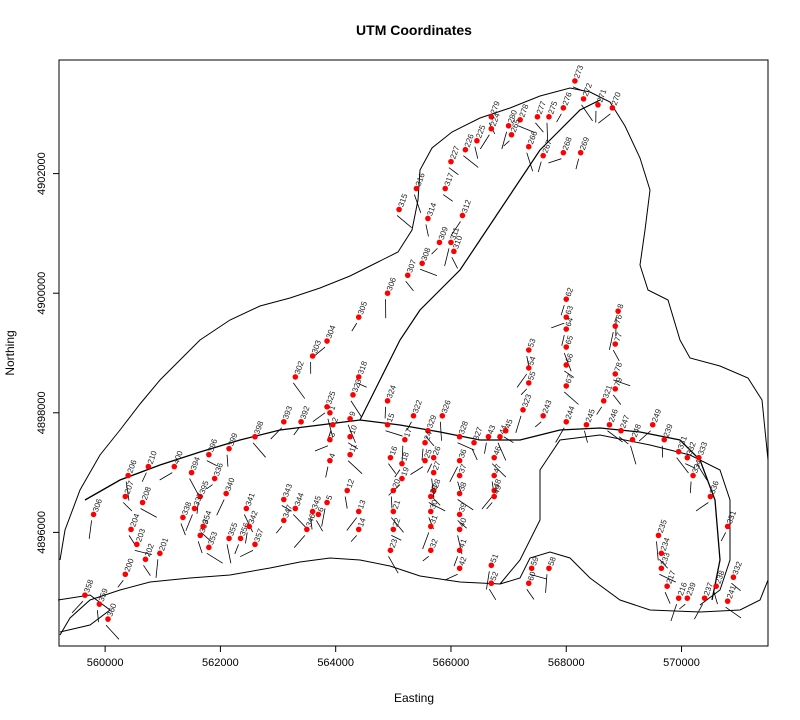 The image size is (800, 720). I want to click on sample-point-label: 41, so click(463, 543).